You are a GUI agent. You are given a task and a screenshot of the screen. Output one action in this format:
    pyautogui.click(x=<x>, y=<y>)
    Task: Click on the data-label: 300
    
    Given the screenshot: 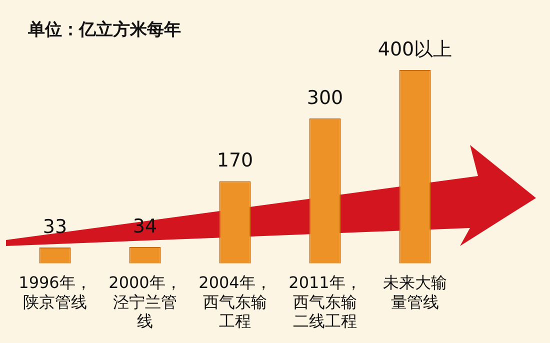 What is the action you would take?
    pyautogui.click(x=325, y=97)
    